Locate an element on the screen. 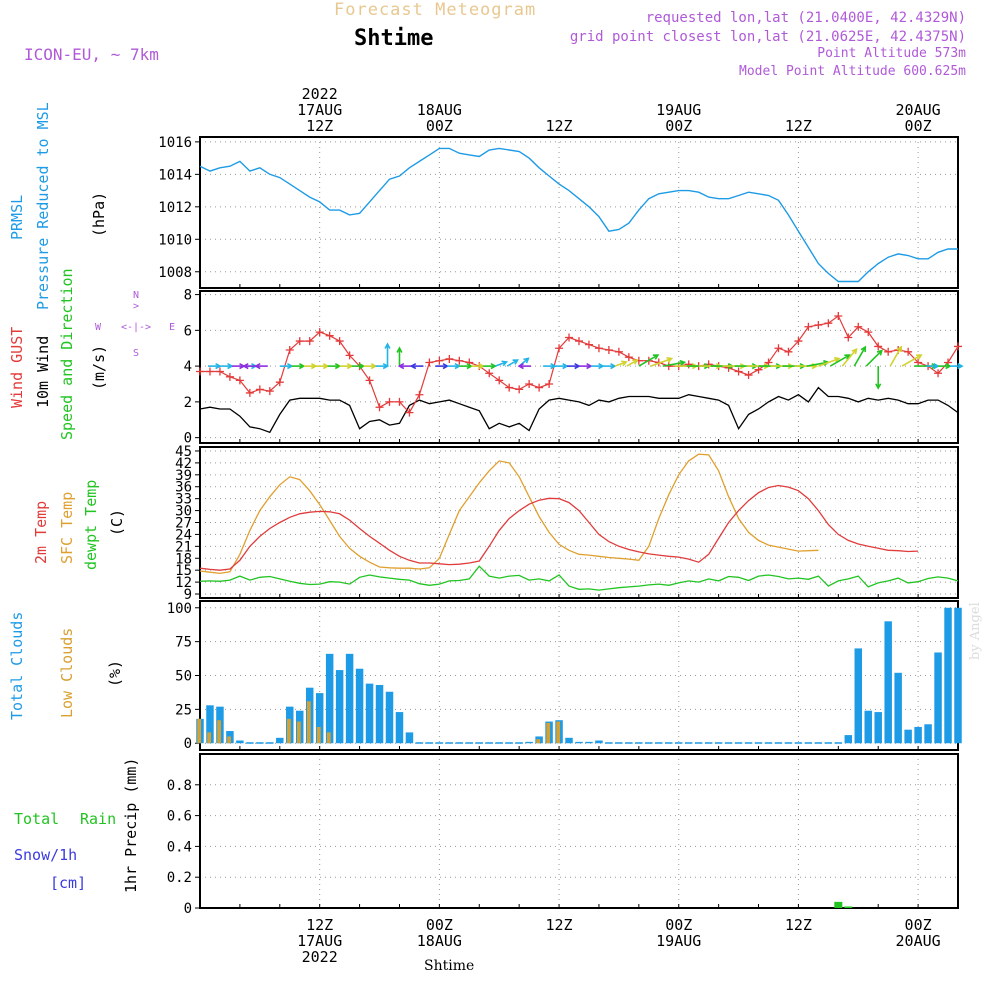 Image resolution: width=1000 pixels, height=1000 pixels. pressure-ylabel: (hPa) is located at coordinates (99, 214).